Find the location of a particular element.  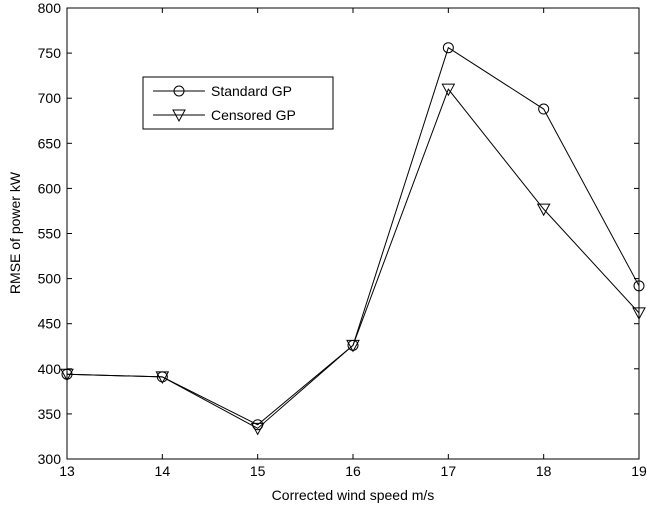

y-tick-label: 350 is located at coordinates (50, 414).